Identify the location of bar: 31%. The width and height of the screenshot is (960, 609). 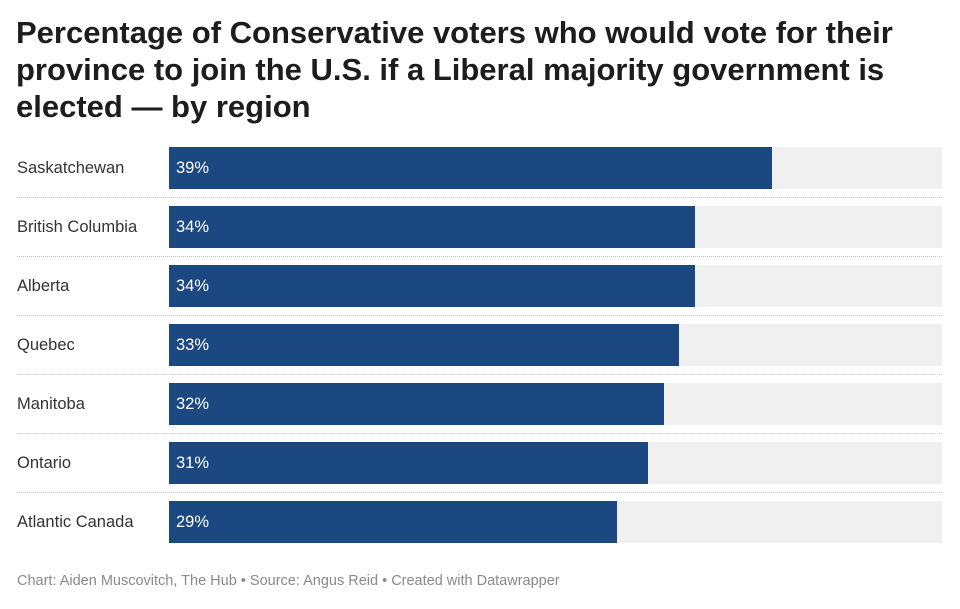
(409, 463).